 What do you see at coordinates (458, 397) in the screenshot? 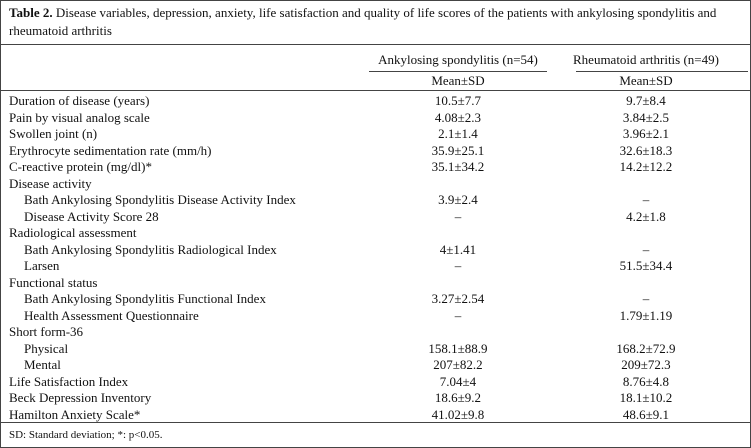
I see `cell: 18.6±9.2` at bounding box center [458, 397].